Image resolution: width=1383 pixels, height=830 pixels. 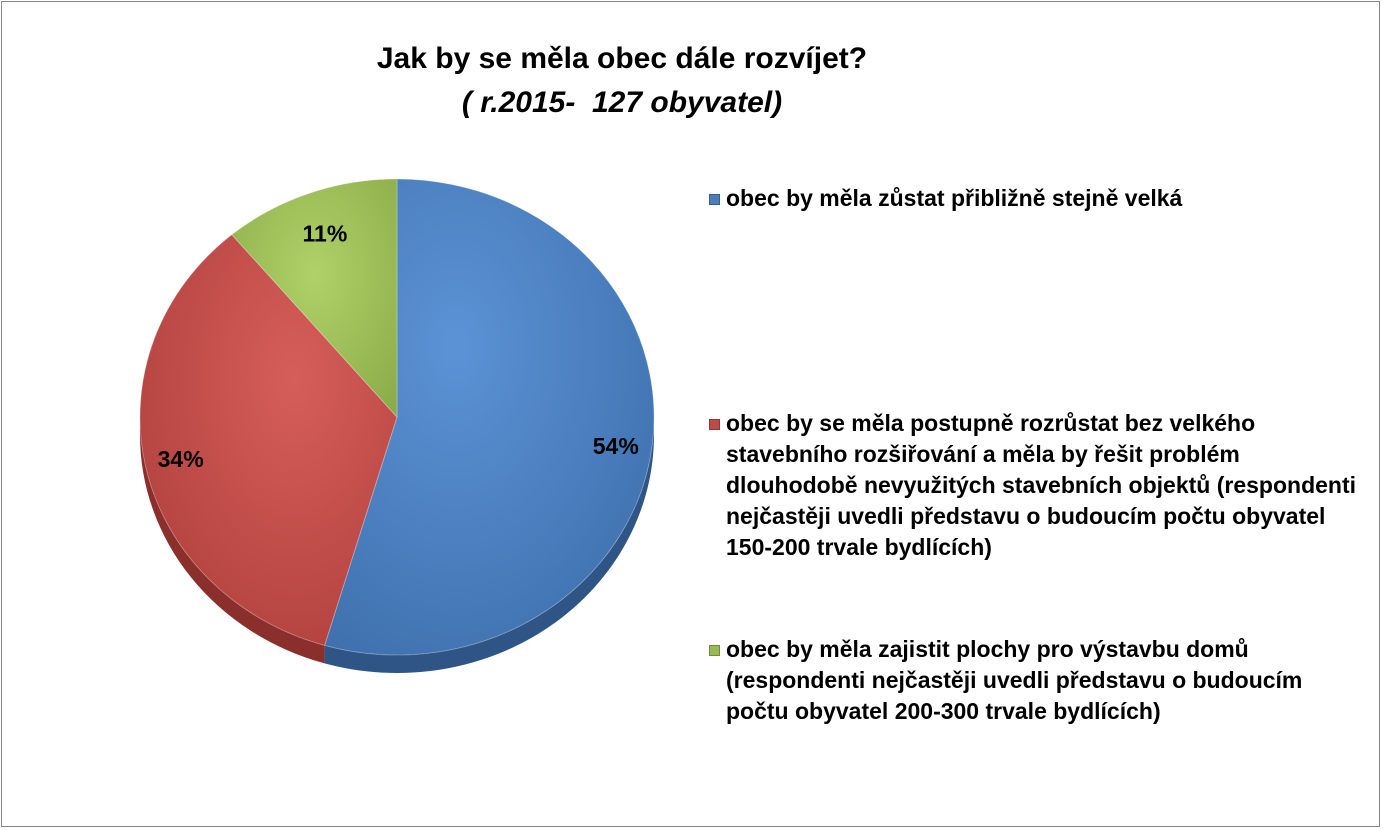 What do you see at coordinates (622, 58) in the screenshot?
I see `chart-title: Jak by se měla obec dále rozvíjet?` at bounding box center [622, 58].